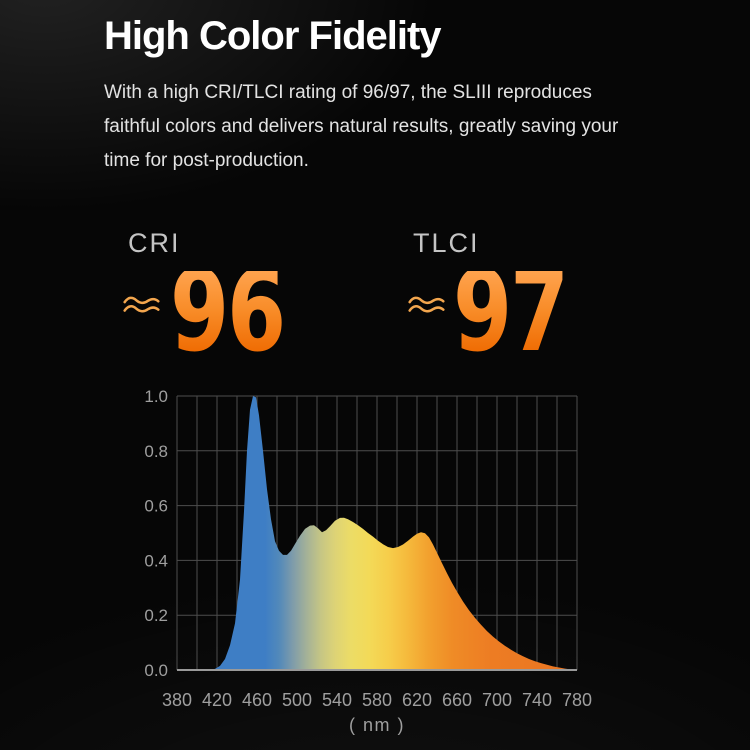  Describe the element at coordinates (577, 700) in the screenshot. I see `svg-text: 780` at that location.